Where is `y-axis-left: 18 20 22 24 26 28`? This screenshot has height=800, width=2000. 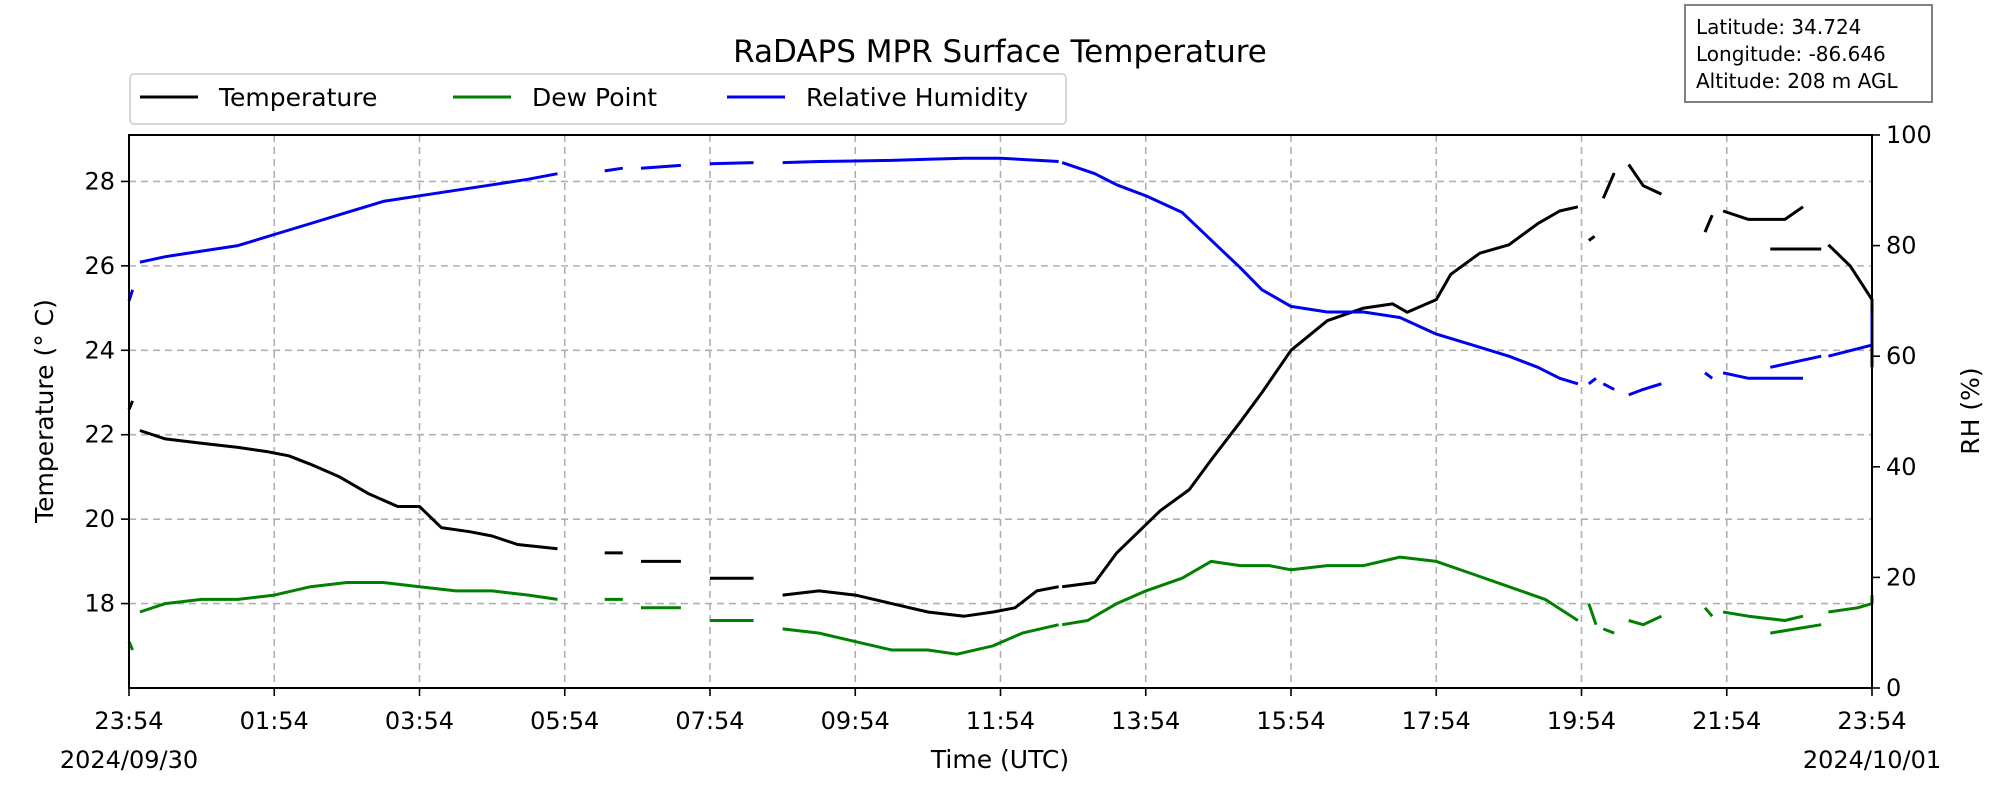 y-axis-left: 18 20 22 24 26 28 is located at coordinates (106, 392).